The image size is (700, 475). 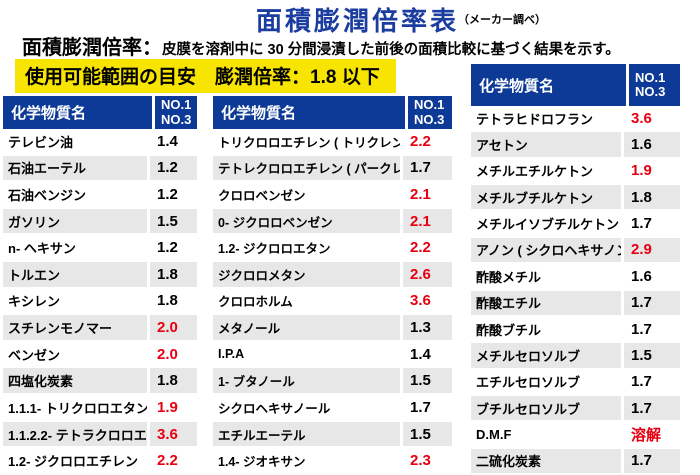 I want to click on table-row: 1.1.2.2- テトラクロロエタン3.6, so click(x=100, y=435).